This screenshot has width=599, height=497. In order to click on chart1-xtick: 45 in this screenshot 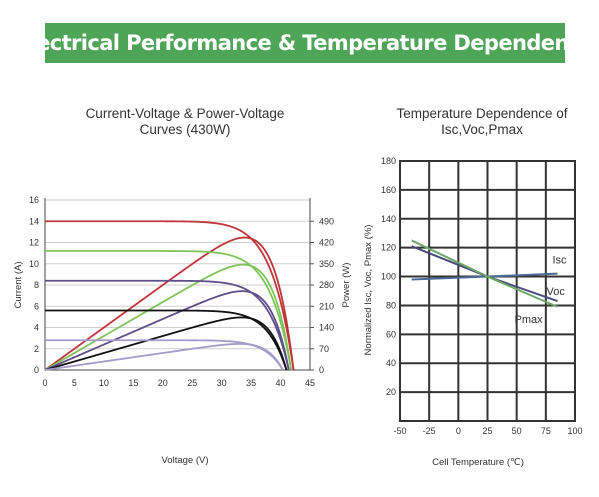, I will do `click(310, 383)`.